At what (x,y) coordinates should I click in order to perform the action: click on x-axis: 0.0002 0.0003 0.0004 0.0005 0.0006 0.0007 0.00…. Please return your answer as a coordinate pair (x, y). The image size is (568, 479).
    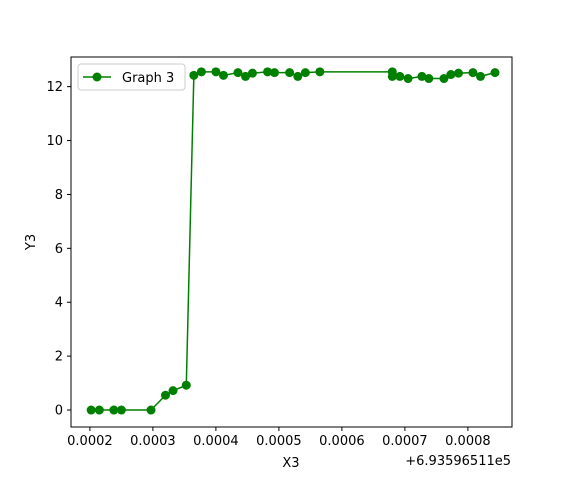
    Looking at the image, I should click on (279, 438).